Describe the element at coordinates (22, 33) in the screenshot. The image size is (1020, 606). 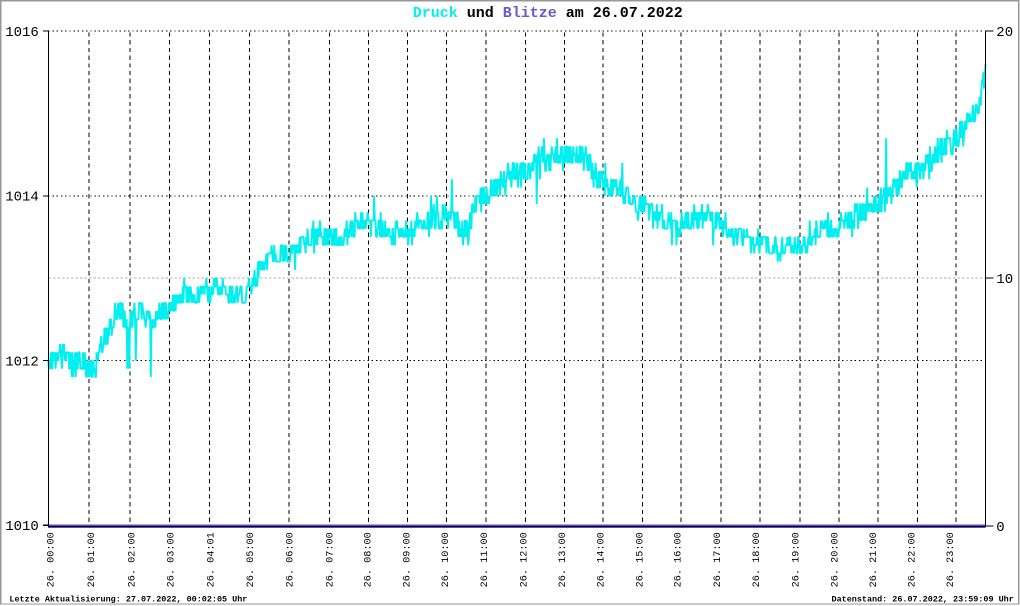
I see `svg-text: 1016` at that location.